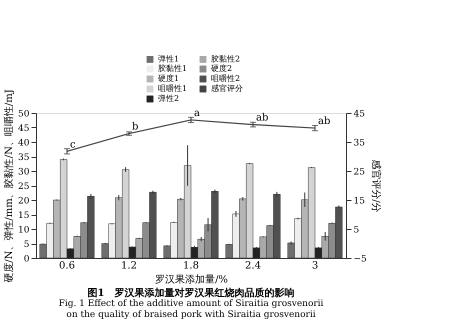 This screenshot has height=326, width=452. What do you see at coordinates (24, 231) in the screenshot?
I see `y-tick-label: 10` at bounding box center [24, 231].